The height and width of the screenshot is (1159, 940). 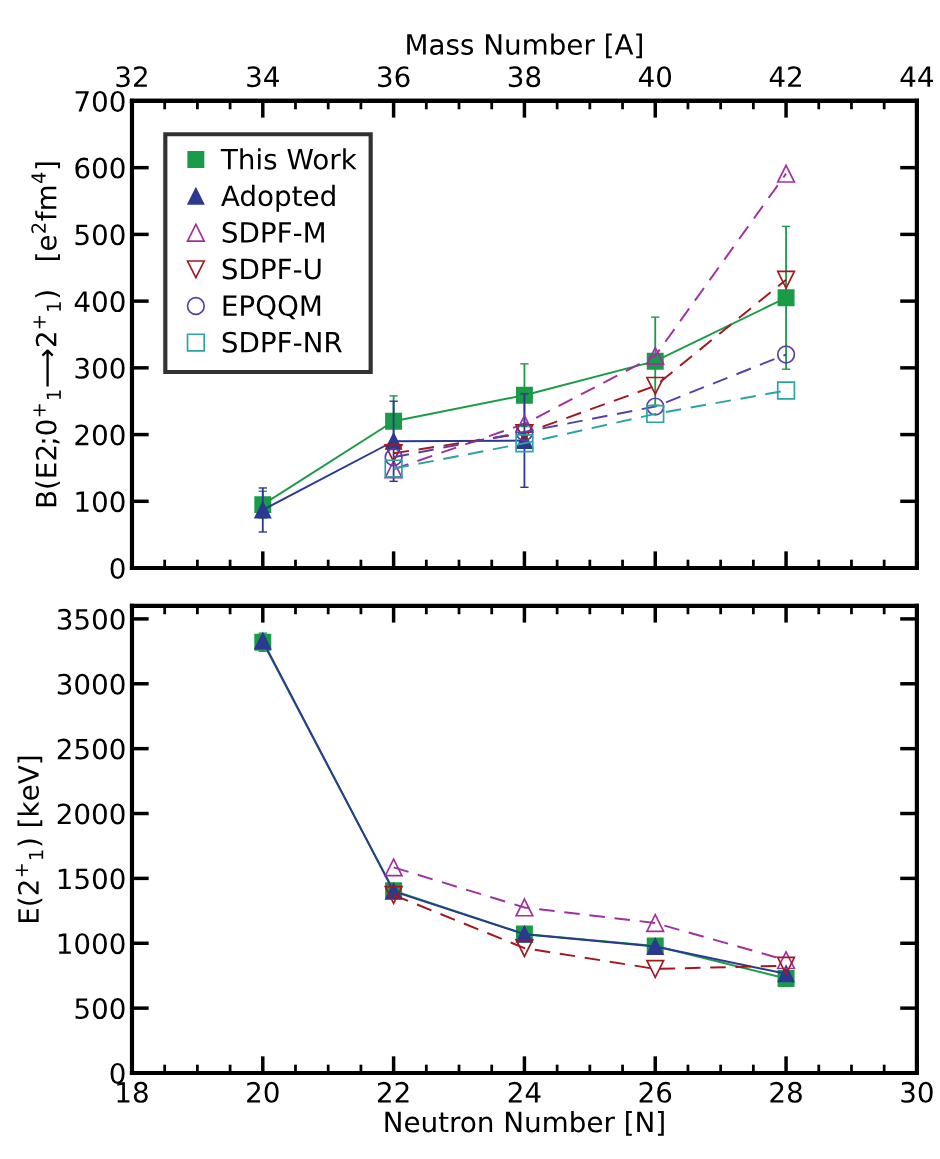 What do you see at coordinates (524, 77) in the screenshot?
I see `x2-tick-label: 38` at bounding box center [524, 77].